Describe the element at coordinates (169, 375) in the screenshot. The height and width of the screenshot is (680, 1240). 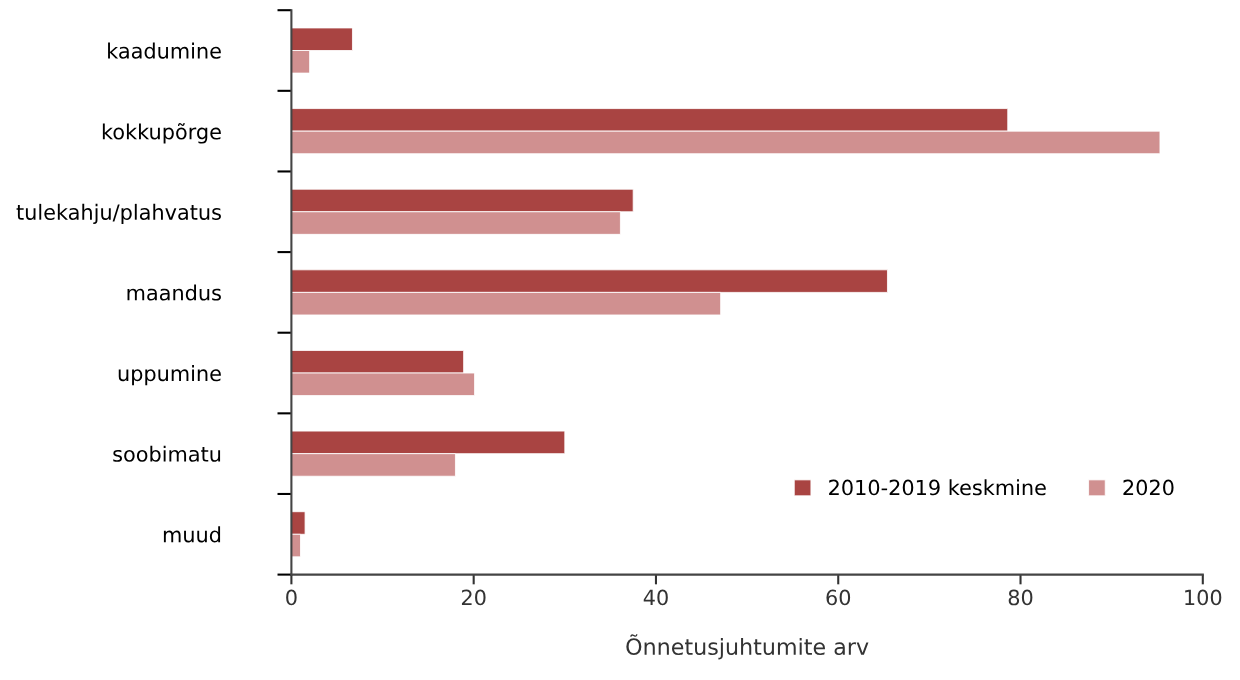
I see `y-tick-label: uppumine` at that location.